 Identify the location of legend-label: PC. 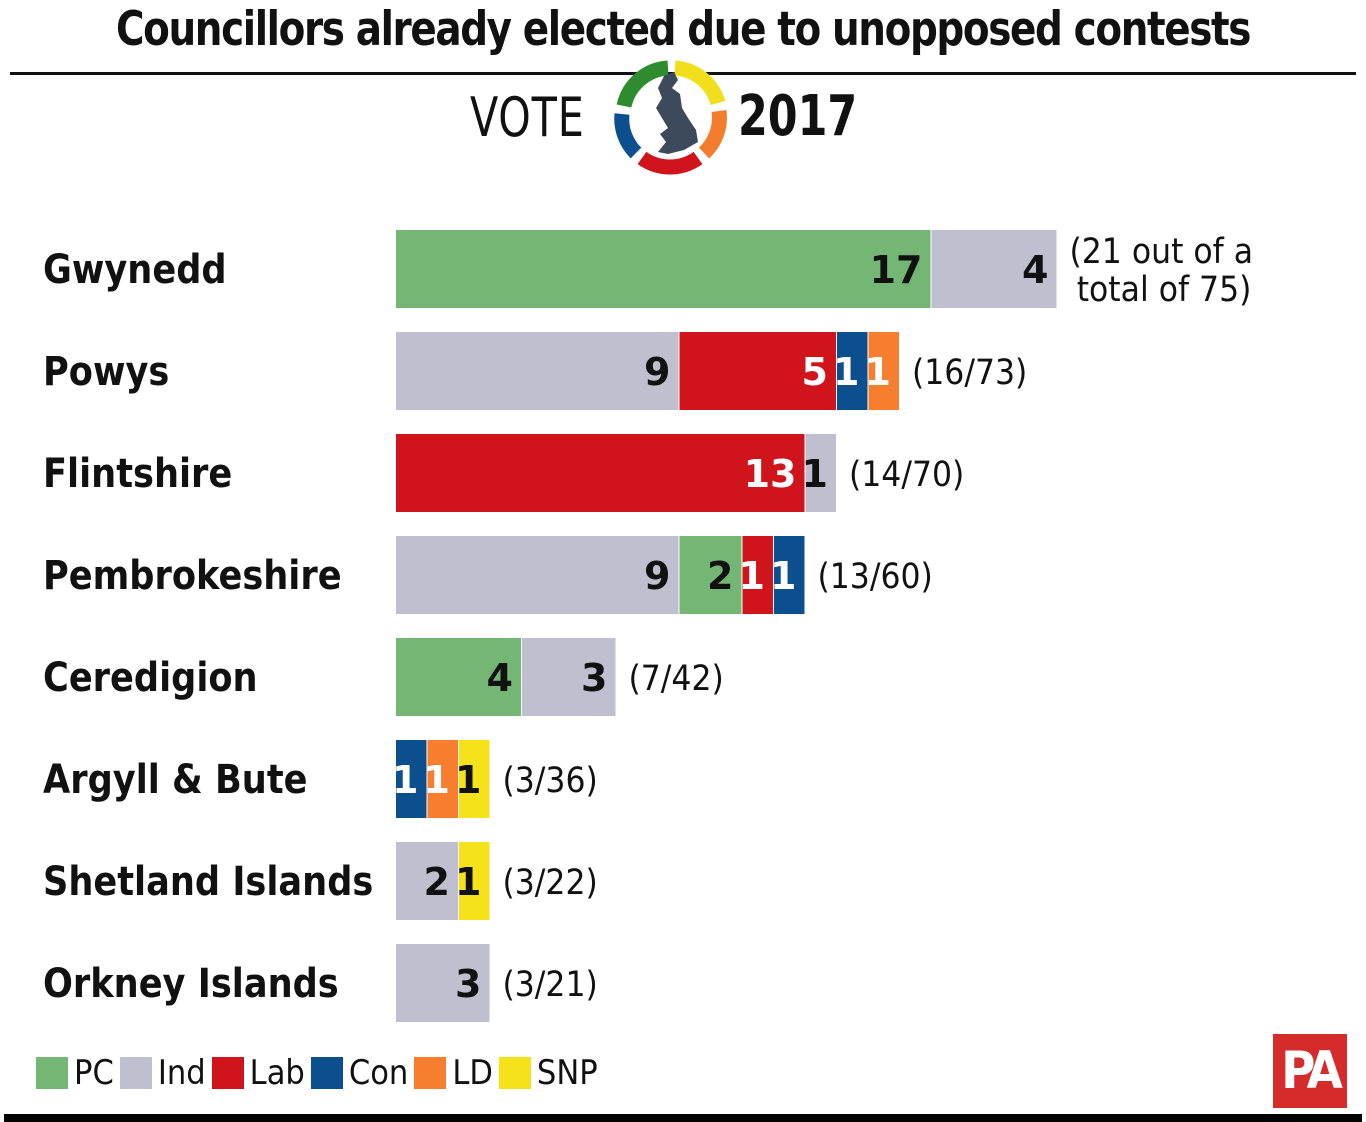
(94, 1073).